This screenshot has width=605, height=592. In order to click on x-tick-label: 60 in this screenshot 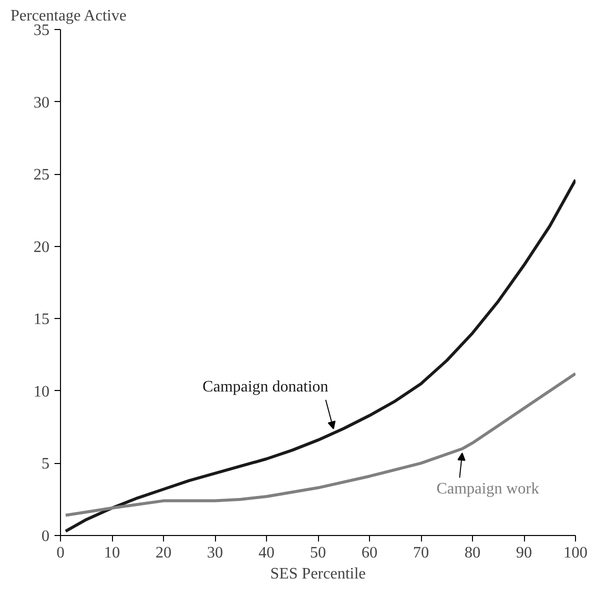, I will do `click(370, 553)`.